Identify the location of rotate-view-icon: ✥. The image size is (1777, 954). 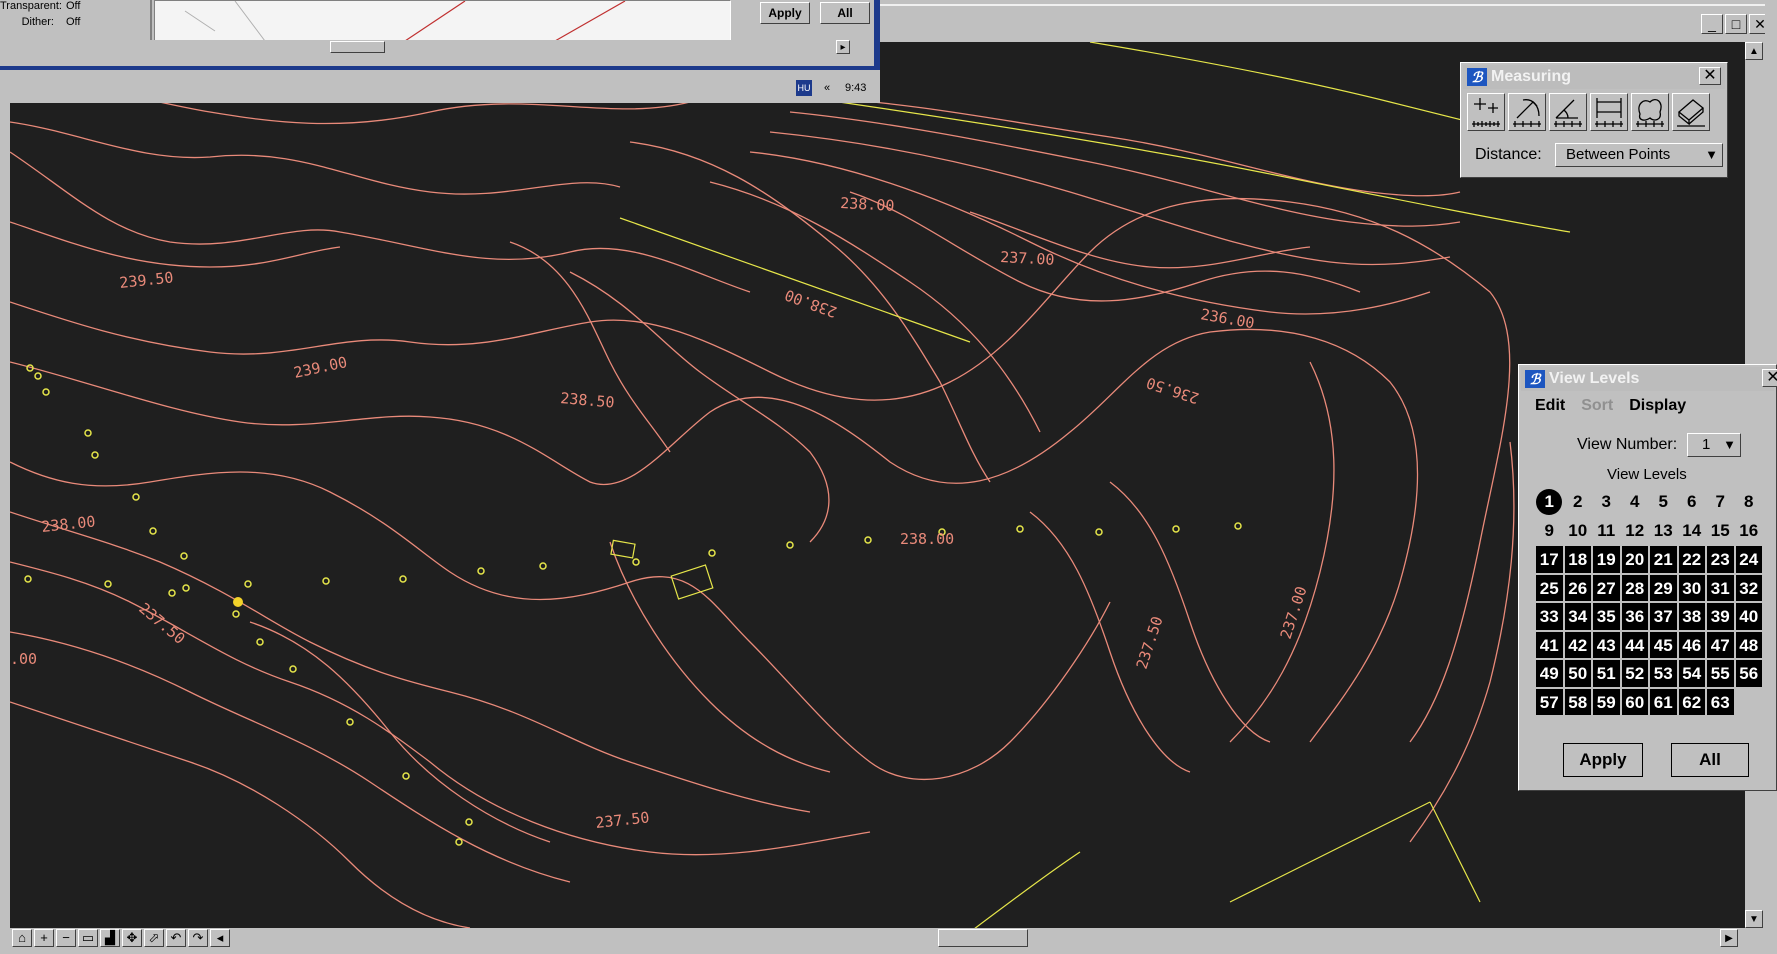
(132, 938).